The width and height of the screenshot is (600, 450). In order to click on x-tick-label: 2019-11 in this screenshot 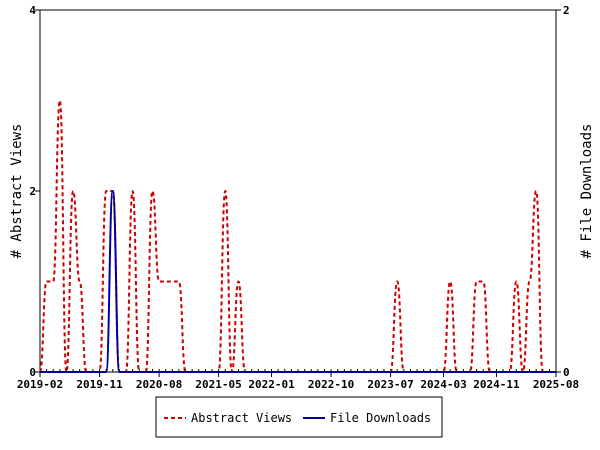, I will do `click(99, 384)`.